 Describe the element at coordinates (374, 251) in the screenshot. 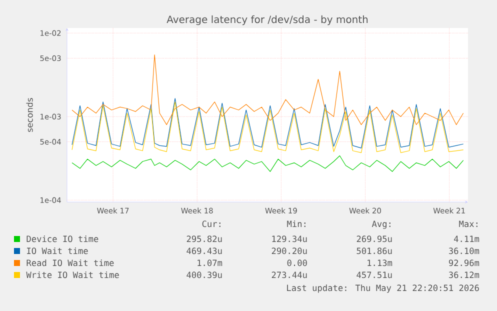

I see `text: 501.86u` at that location.